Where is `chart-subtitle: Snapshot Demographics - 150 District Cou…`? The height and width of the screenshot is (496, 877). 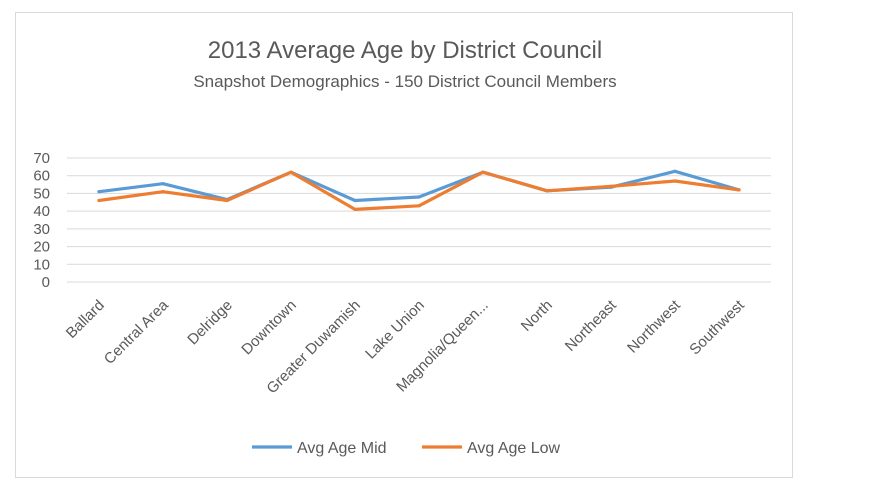 chart-subtitle: Snapshot Demographics - 150 District Cou… is located at coordinates (404, 81).